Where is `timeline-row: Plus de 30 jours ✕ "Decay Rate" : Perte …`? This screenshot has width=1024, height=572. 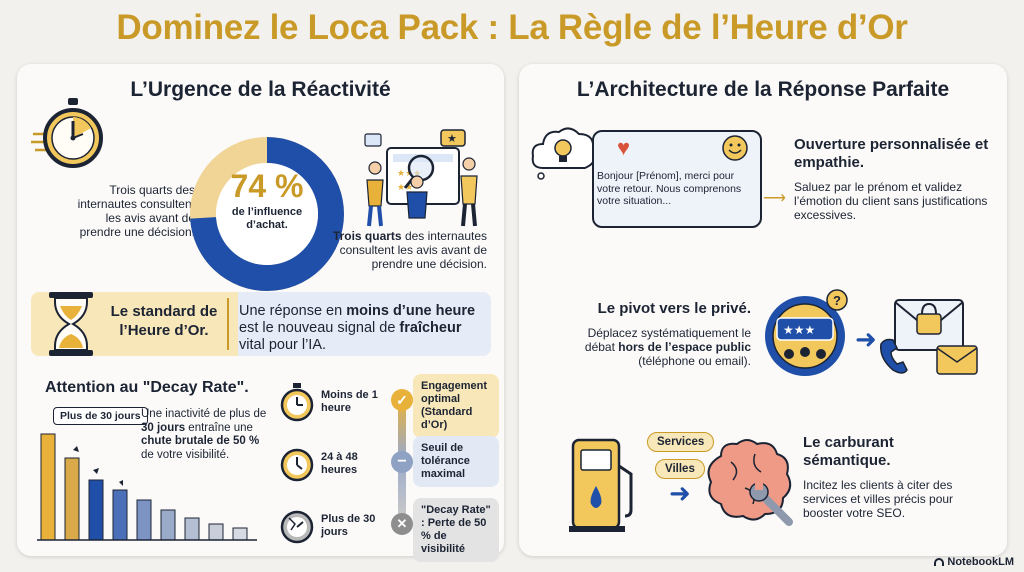 timeline-row: Plus de 30 jours ✕ "Decay Rate" : Perte … is located at coordinates (387, 530).